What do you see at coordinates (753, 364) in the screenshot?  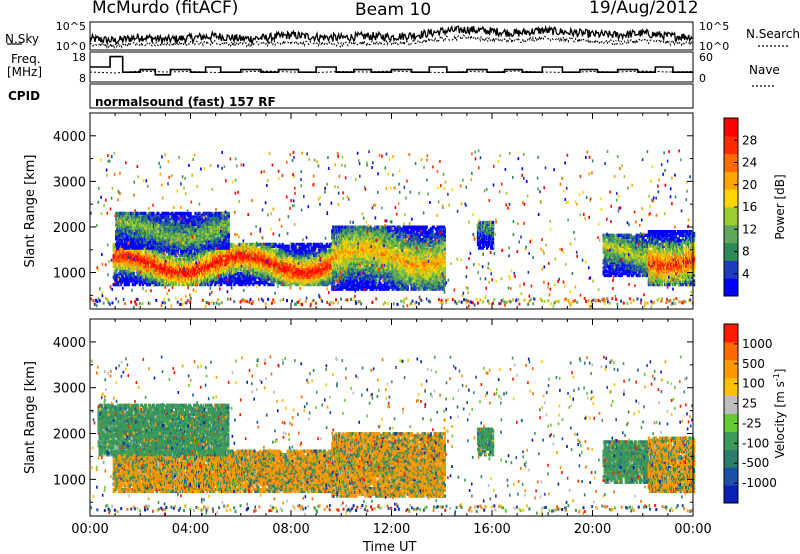 I see `velocity-colorbar-tick-label: 500` at bounding box center [753, 364].